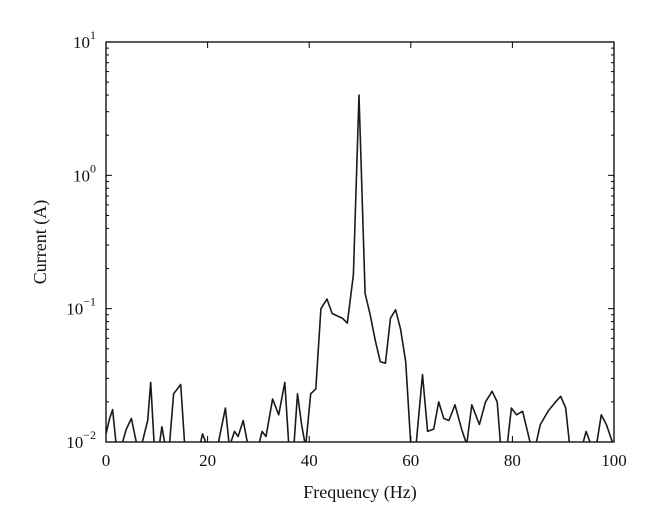  What do you see at coordinates (40, 242) in the screenshot?
I see `y-axis-label: Current (A)` at bounding box center [40, 242].